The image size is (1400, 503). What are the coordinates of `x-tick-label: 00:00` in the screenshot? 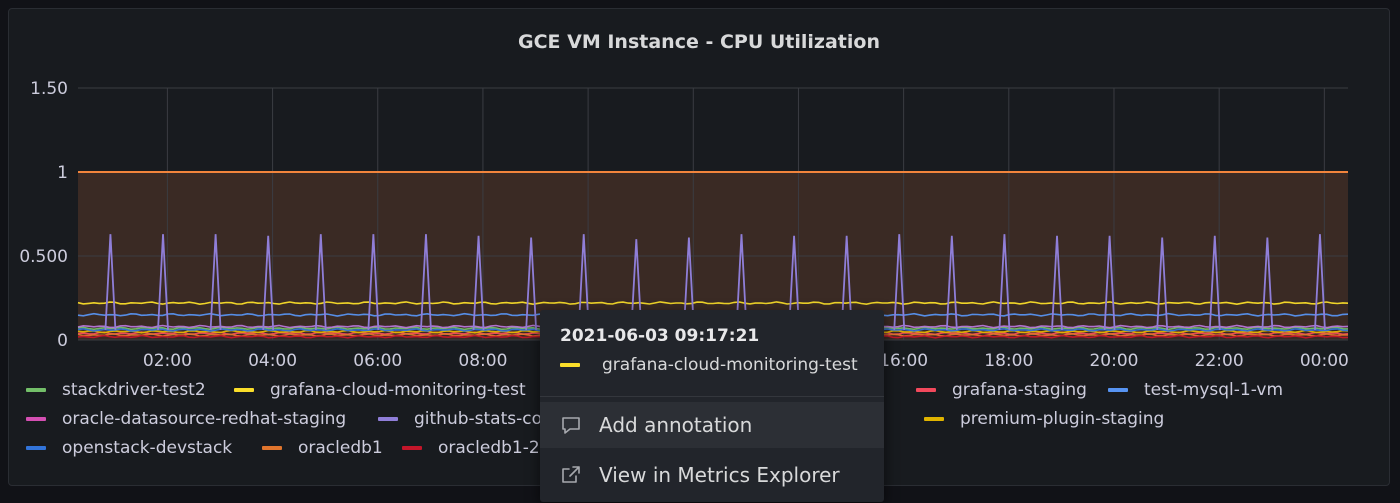 It's located at (1324, 361).